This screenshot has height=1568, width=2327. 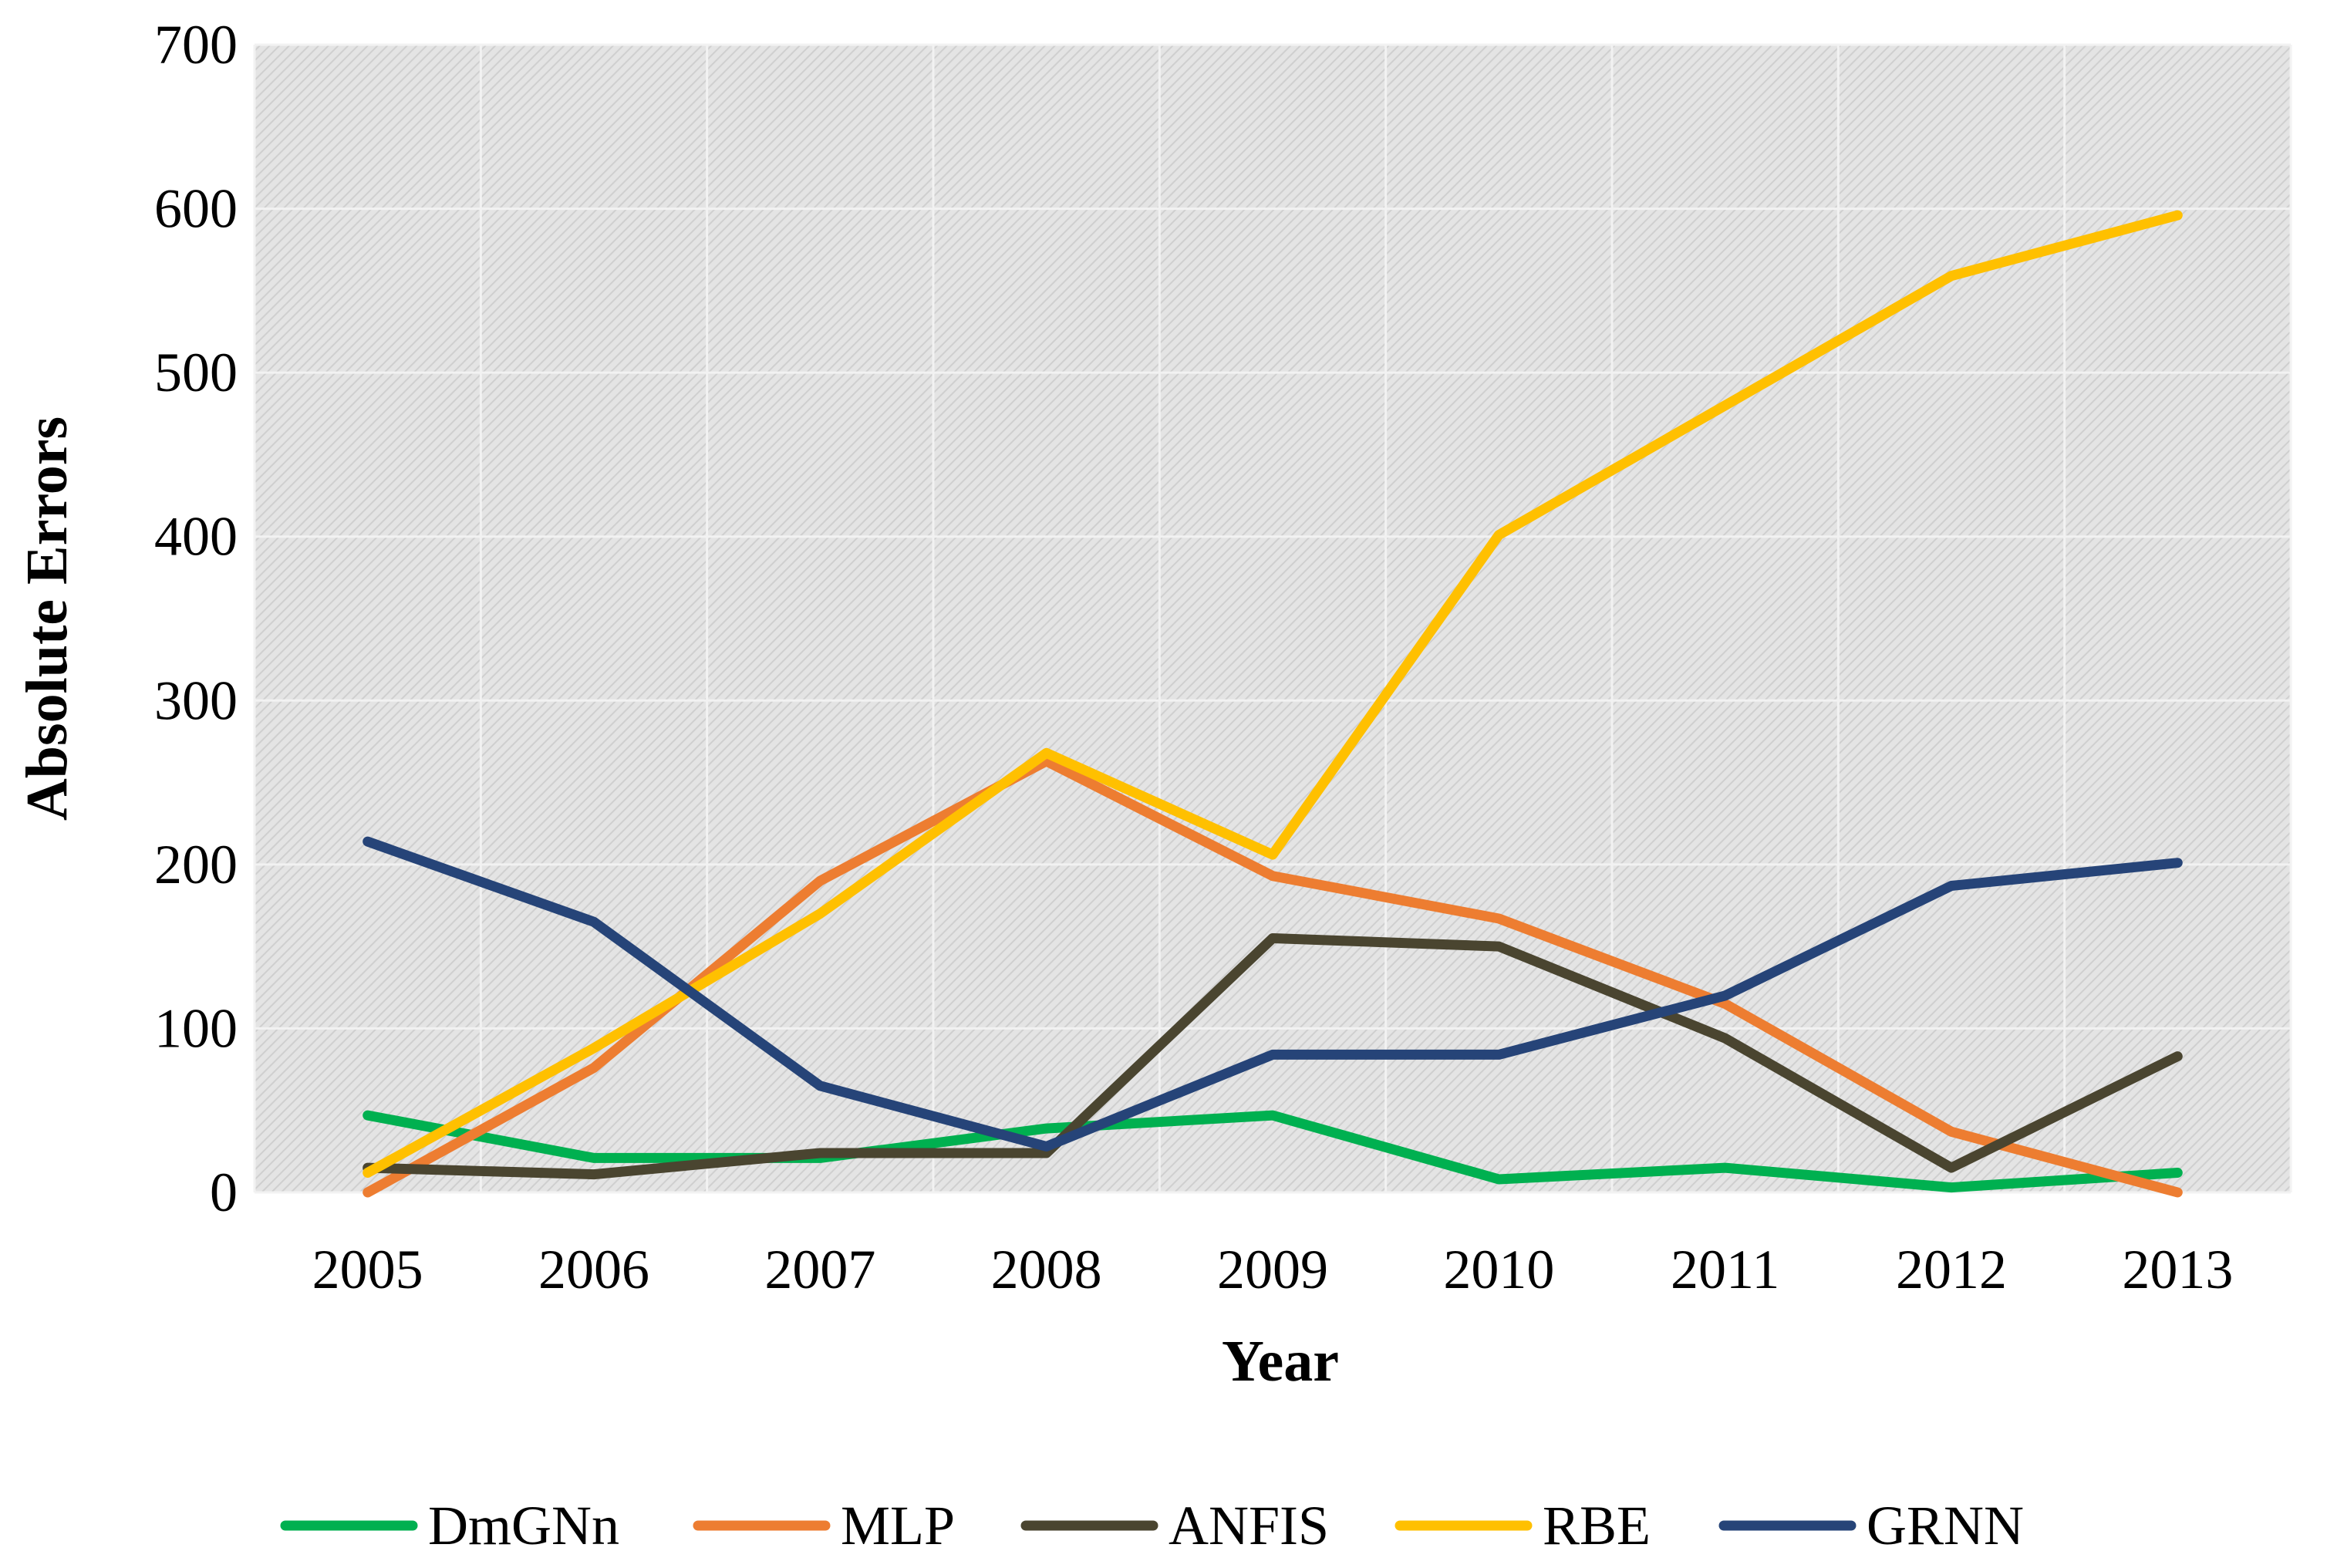 What do you see at coordinates (1249, 1526) in the screenshot?
I see `legend-label: ANFIS` at bounding box center [1249, 1526].